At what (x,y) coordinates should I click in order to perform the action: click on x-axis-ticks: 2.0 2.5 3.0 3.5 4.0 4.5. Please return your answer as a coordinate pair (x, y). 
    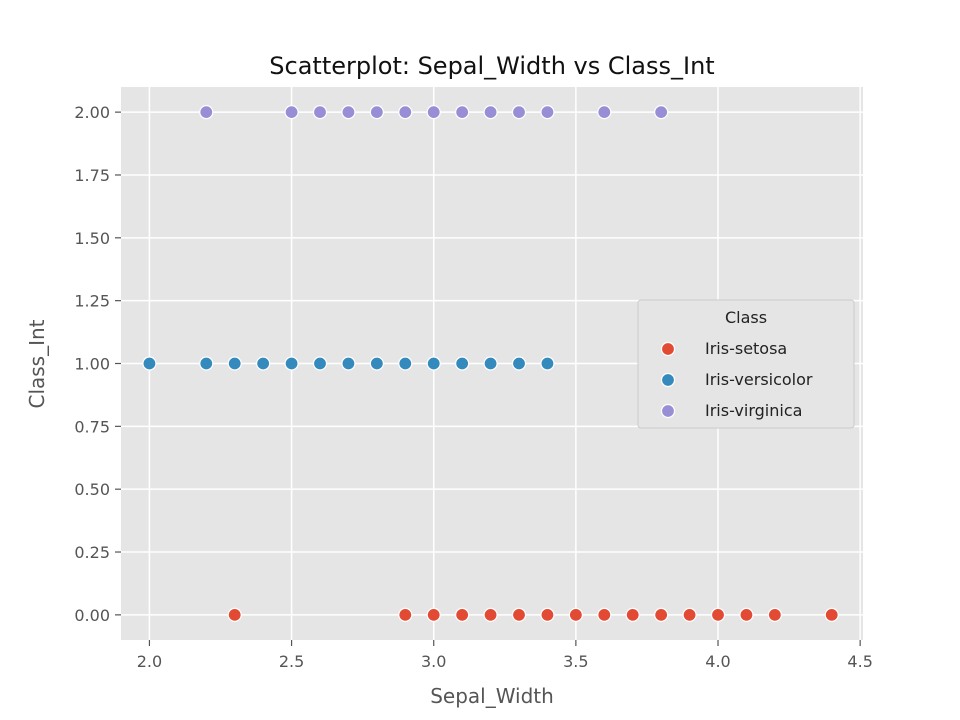
    Looking at the image, I should click on (505, 655).